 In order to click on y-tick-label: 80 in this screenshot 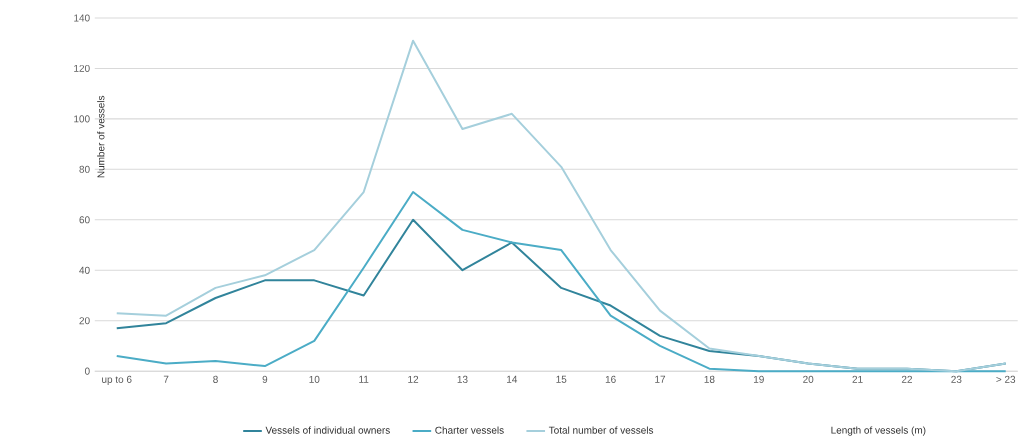, I will do `click(84, 169)`.